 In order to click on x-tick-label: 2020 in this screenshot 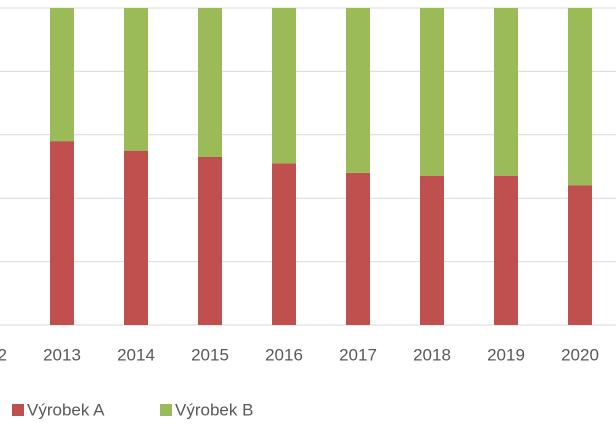, I will do `click(580, 354)`.